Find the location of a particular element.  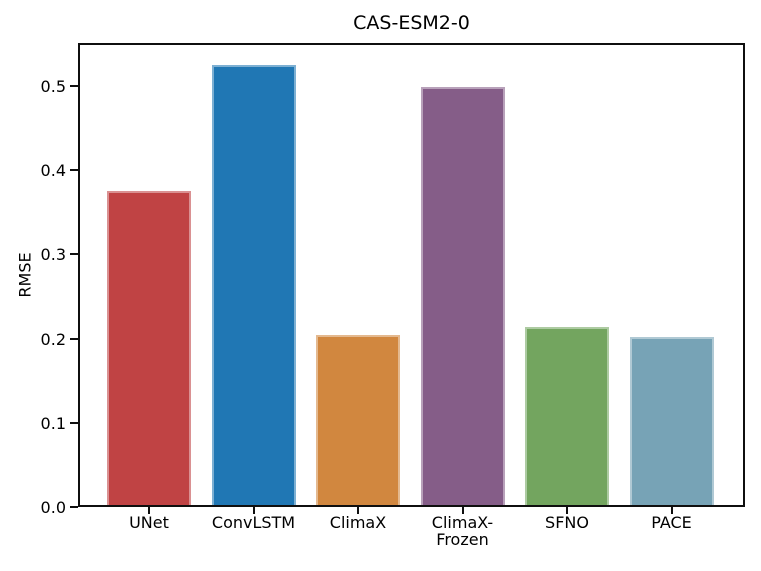

x-tick-label-sfno: SFNO is located at coordinates (567, 522).